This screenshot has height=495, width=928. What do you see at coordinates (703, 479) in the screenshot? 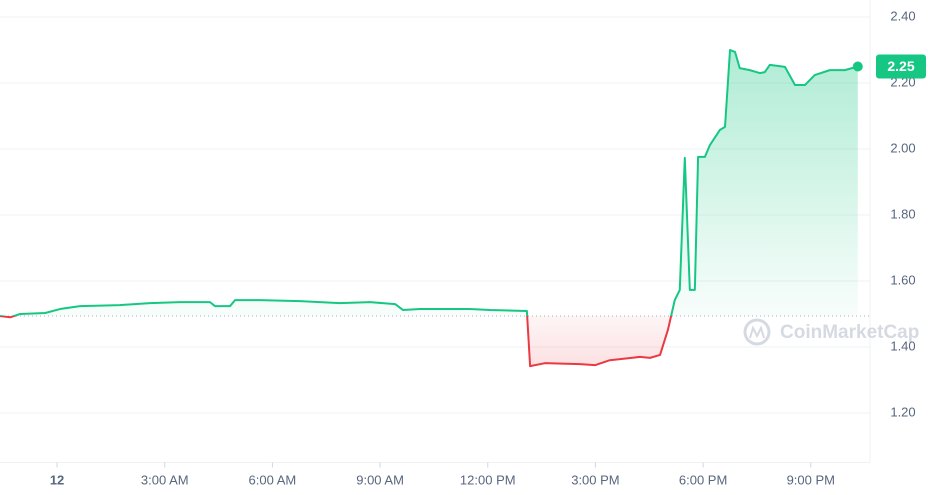
I see `x-tick-label: 6:00 PM` at bounding box center [703, 479].